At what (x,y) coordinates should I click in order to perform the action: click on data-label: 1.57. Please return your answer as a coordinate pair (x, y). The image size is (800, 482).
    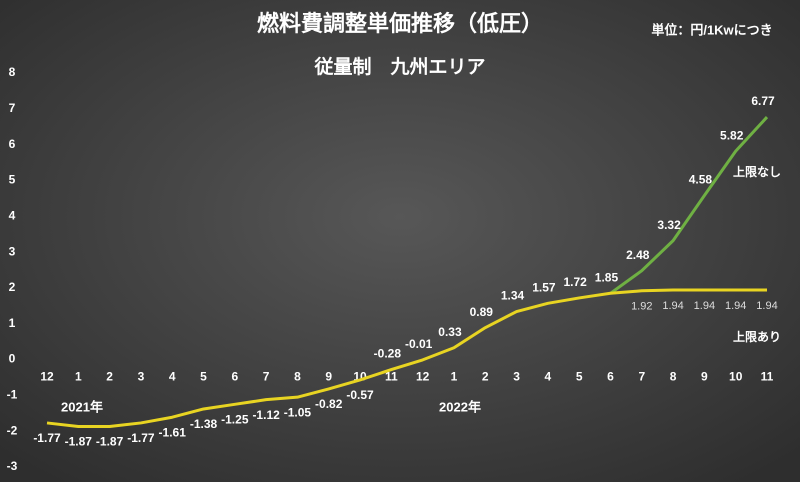
    Looking at the image, I should click on (544, 287).